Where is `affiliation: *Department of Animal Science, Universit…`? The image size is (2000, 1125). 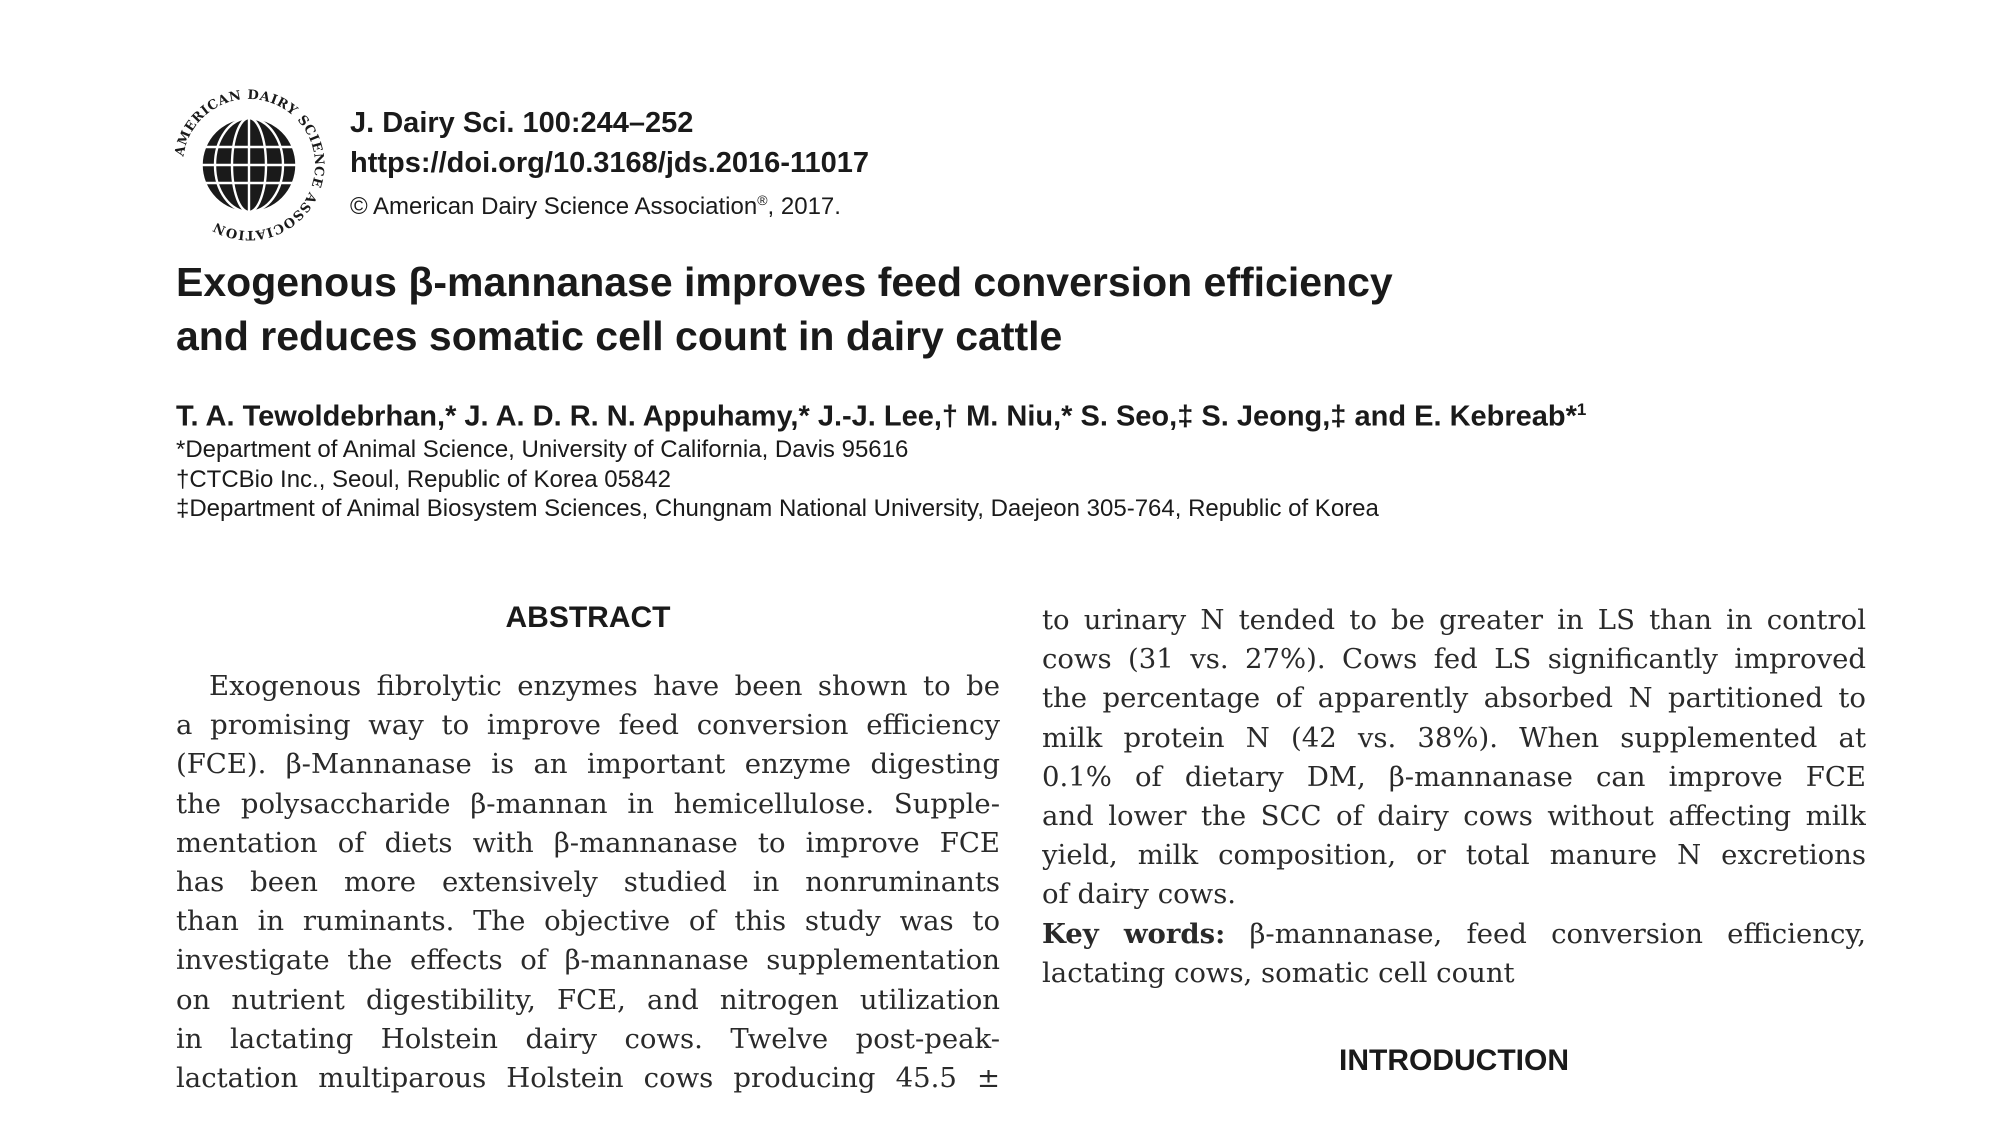 affiliation: *Department of Animal Science, Universit… is located at coordinates (542, 449).